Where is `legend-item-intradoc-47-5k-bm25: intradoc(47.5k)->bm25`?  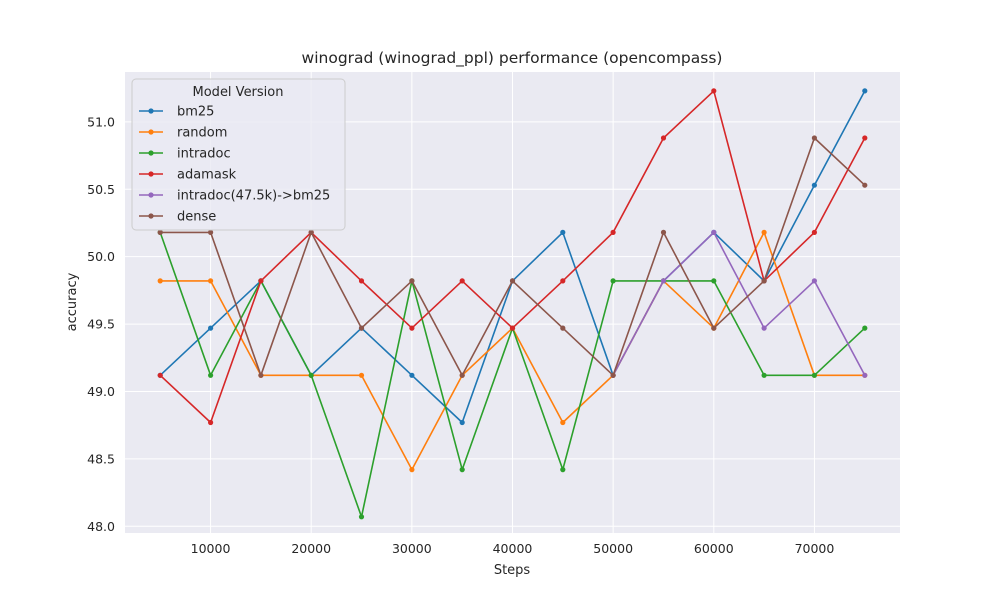
legend-item-intradoc-47-5k-bm25: intradoc(47.5k)->bm25 is located at coordinates (234, 196).